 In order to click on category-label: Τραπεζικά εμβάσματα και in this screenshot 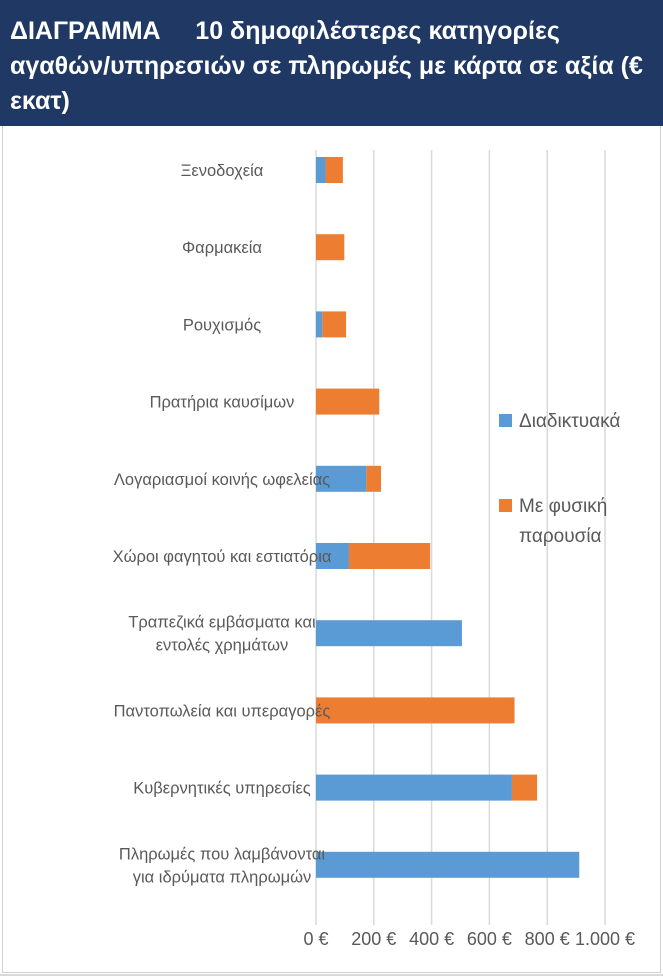, I will do `click(222, 623)`.